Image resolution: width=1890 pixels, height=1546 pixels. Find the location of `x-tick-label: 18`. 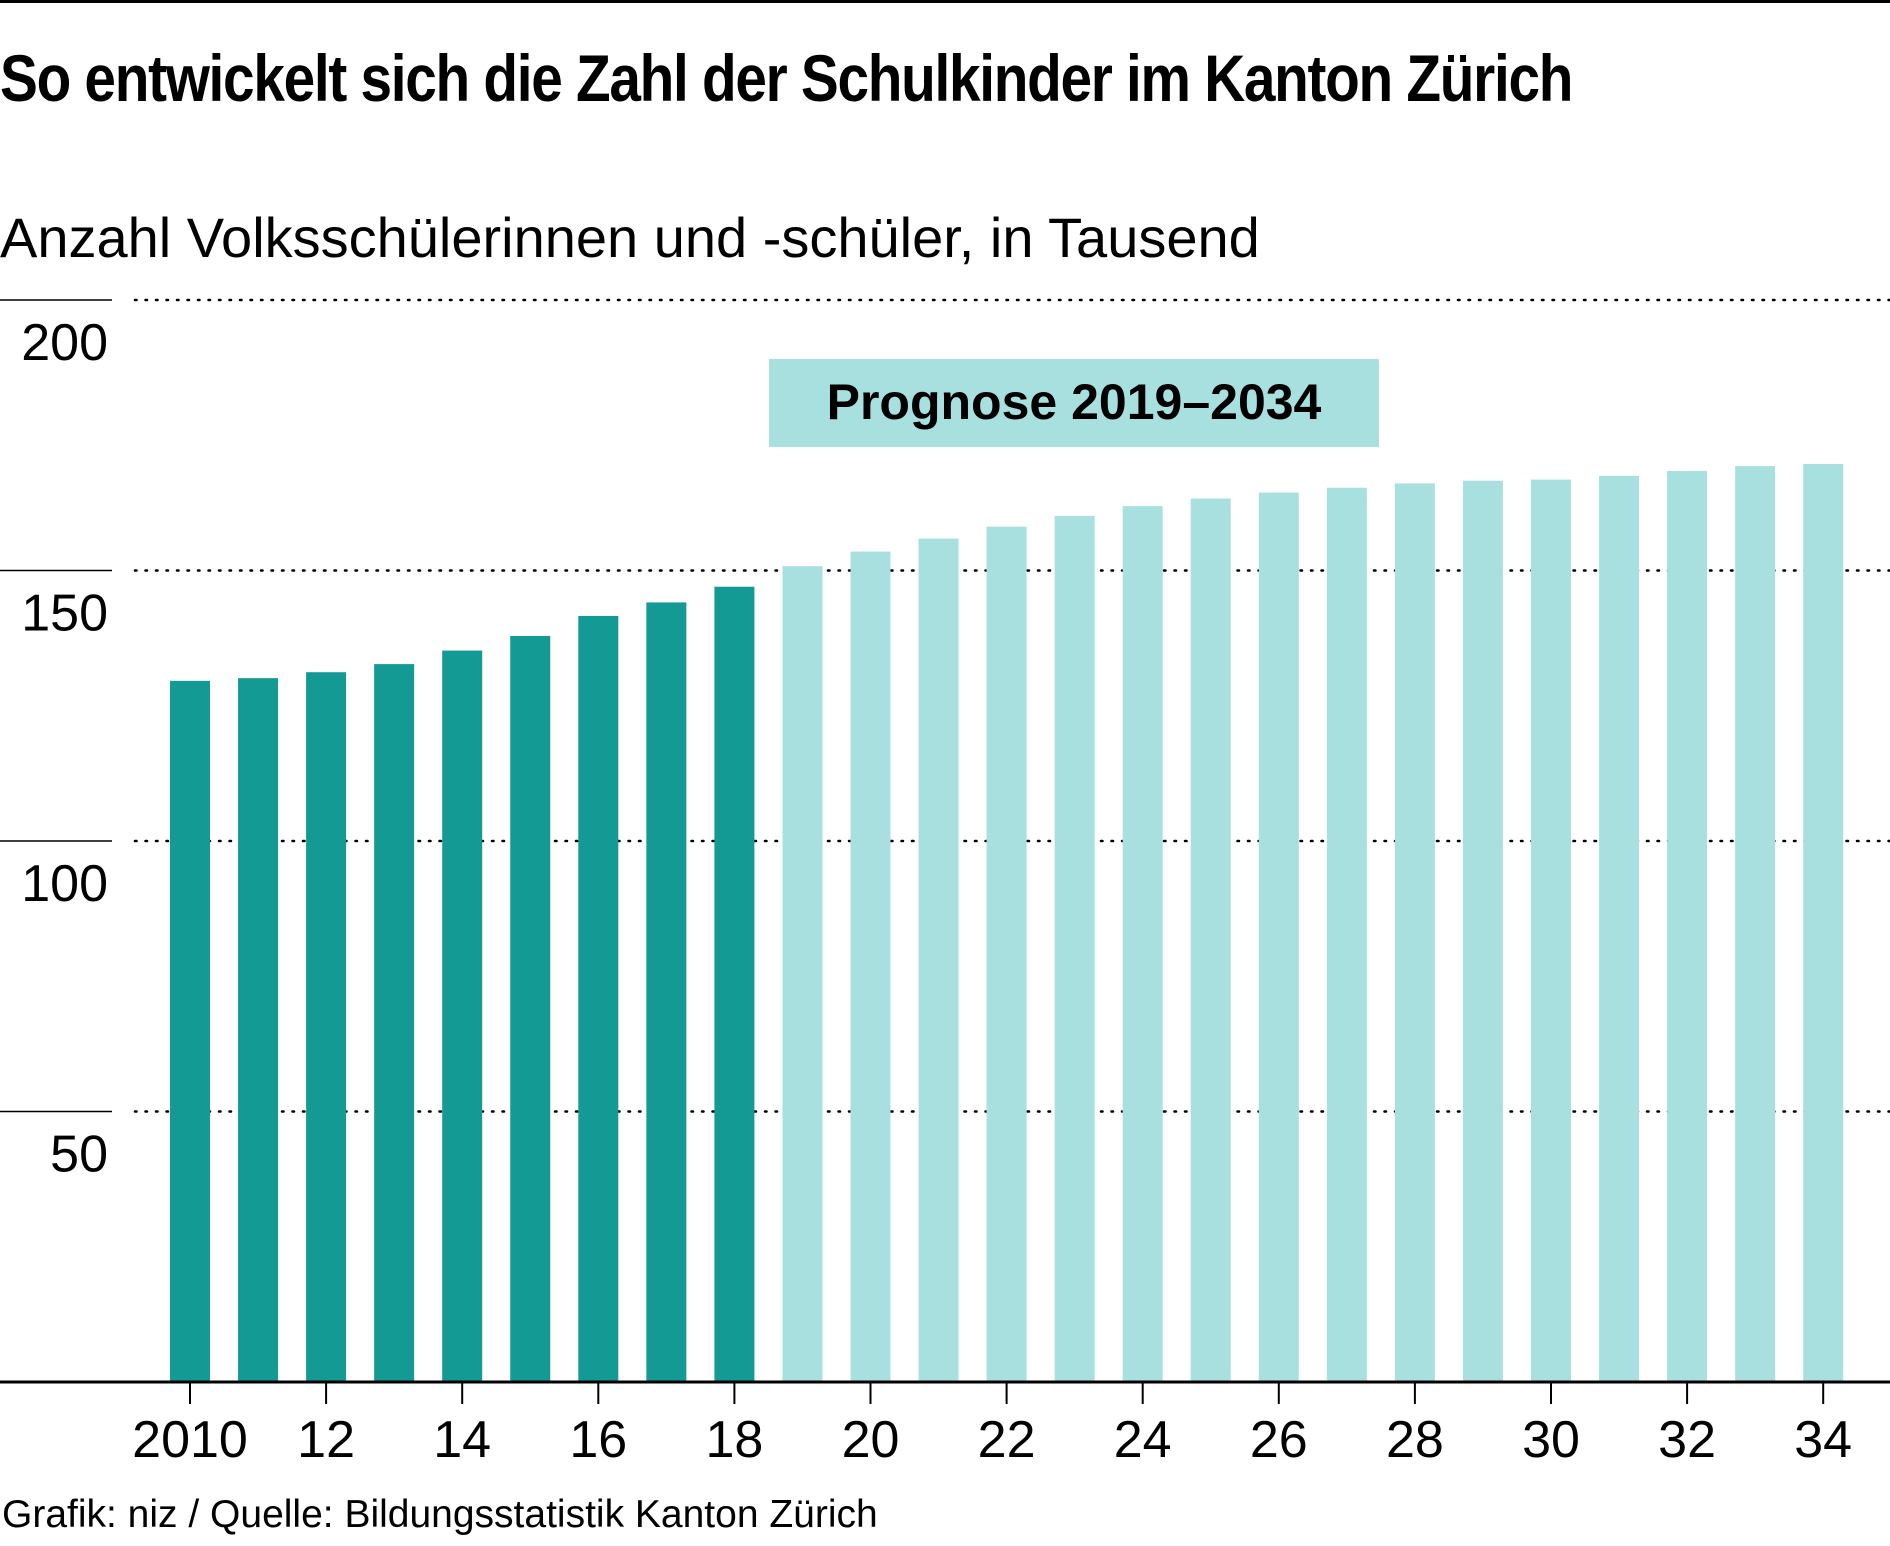

x-tick-label: 18 is located at coordinates (734, 1440).